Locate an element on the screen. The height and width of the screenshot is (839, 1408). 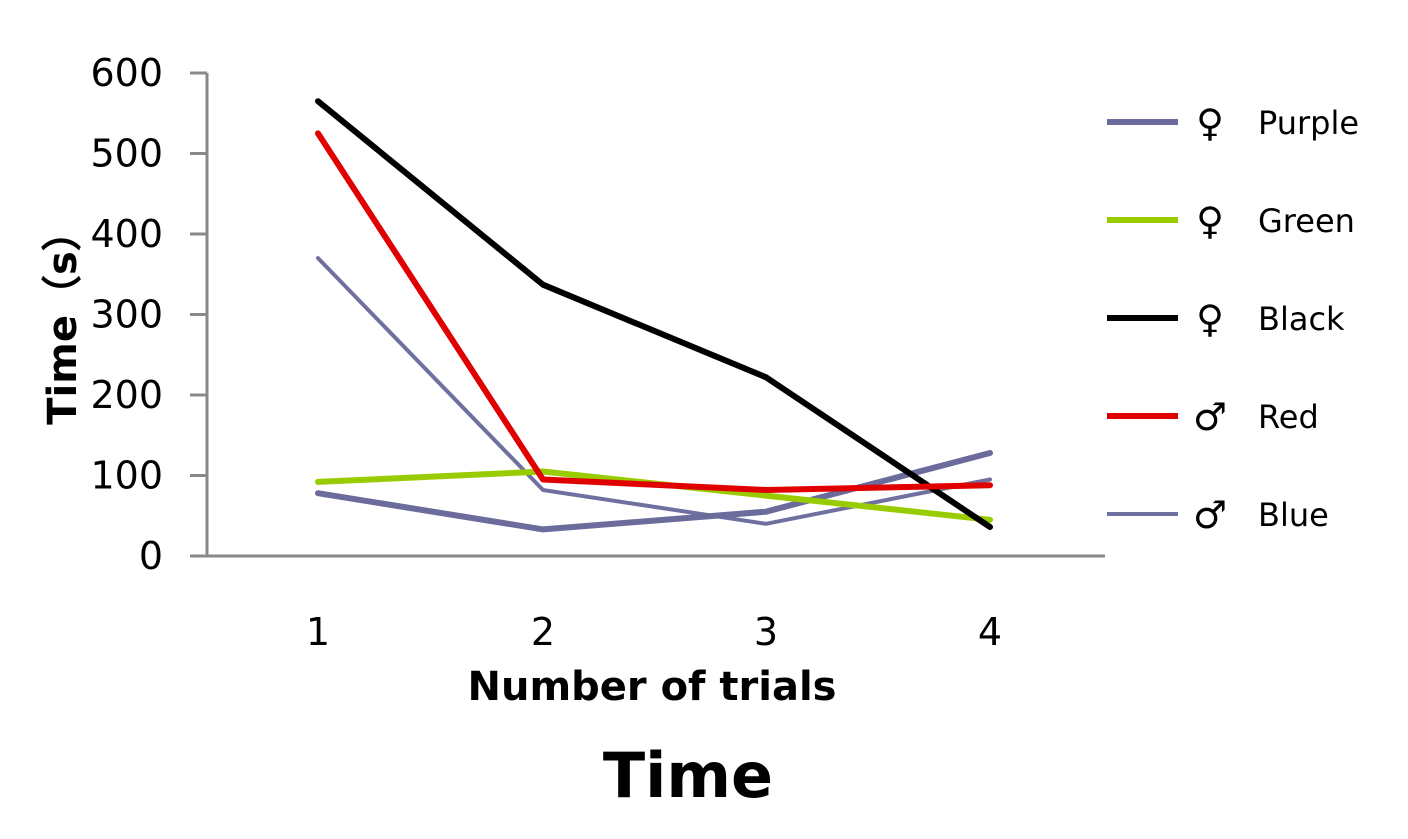
x-tick-label: 1 is located at coordinates (318, 632).